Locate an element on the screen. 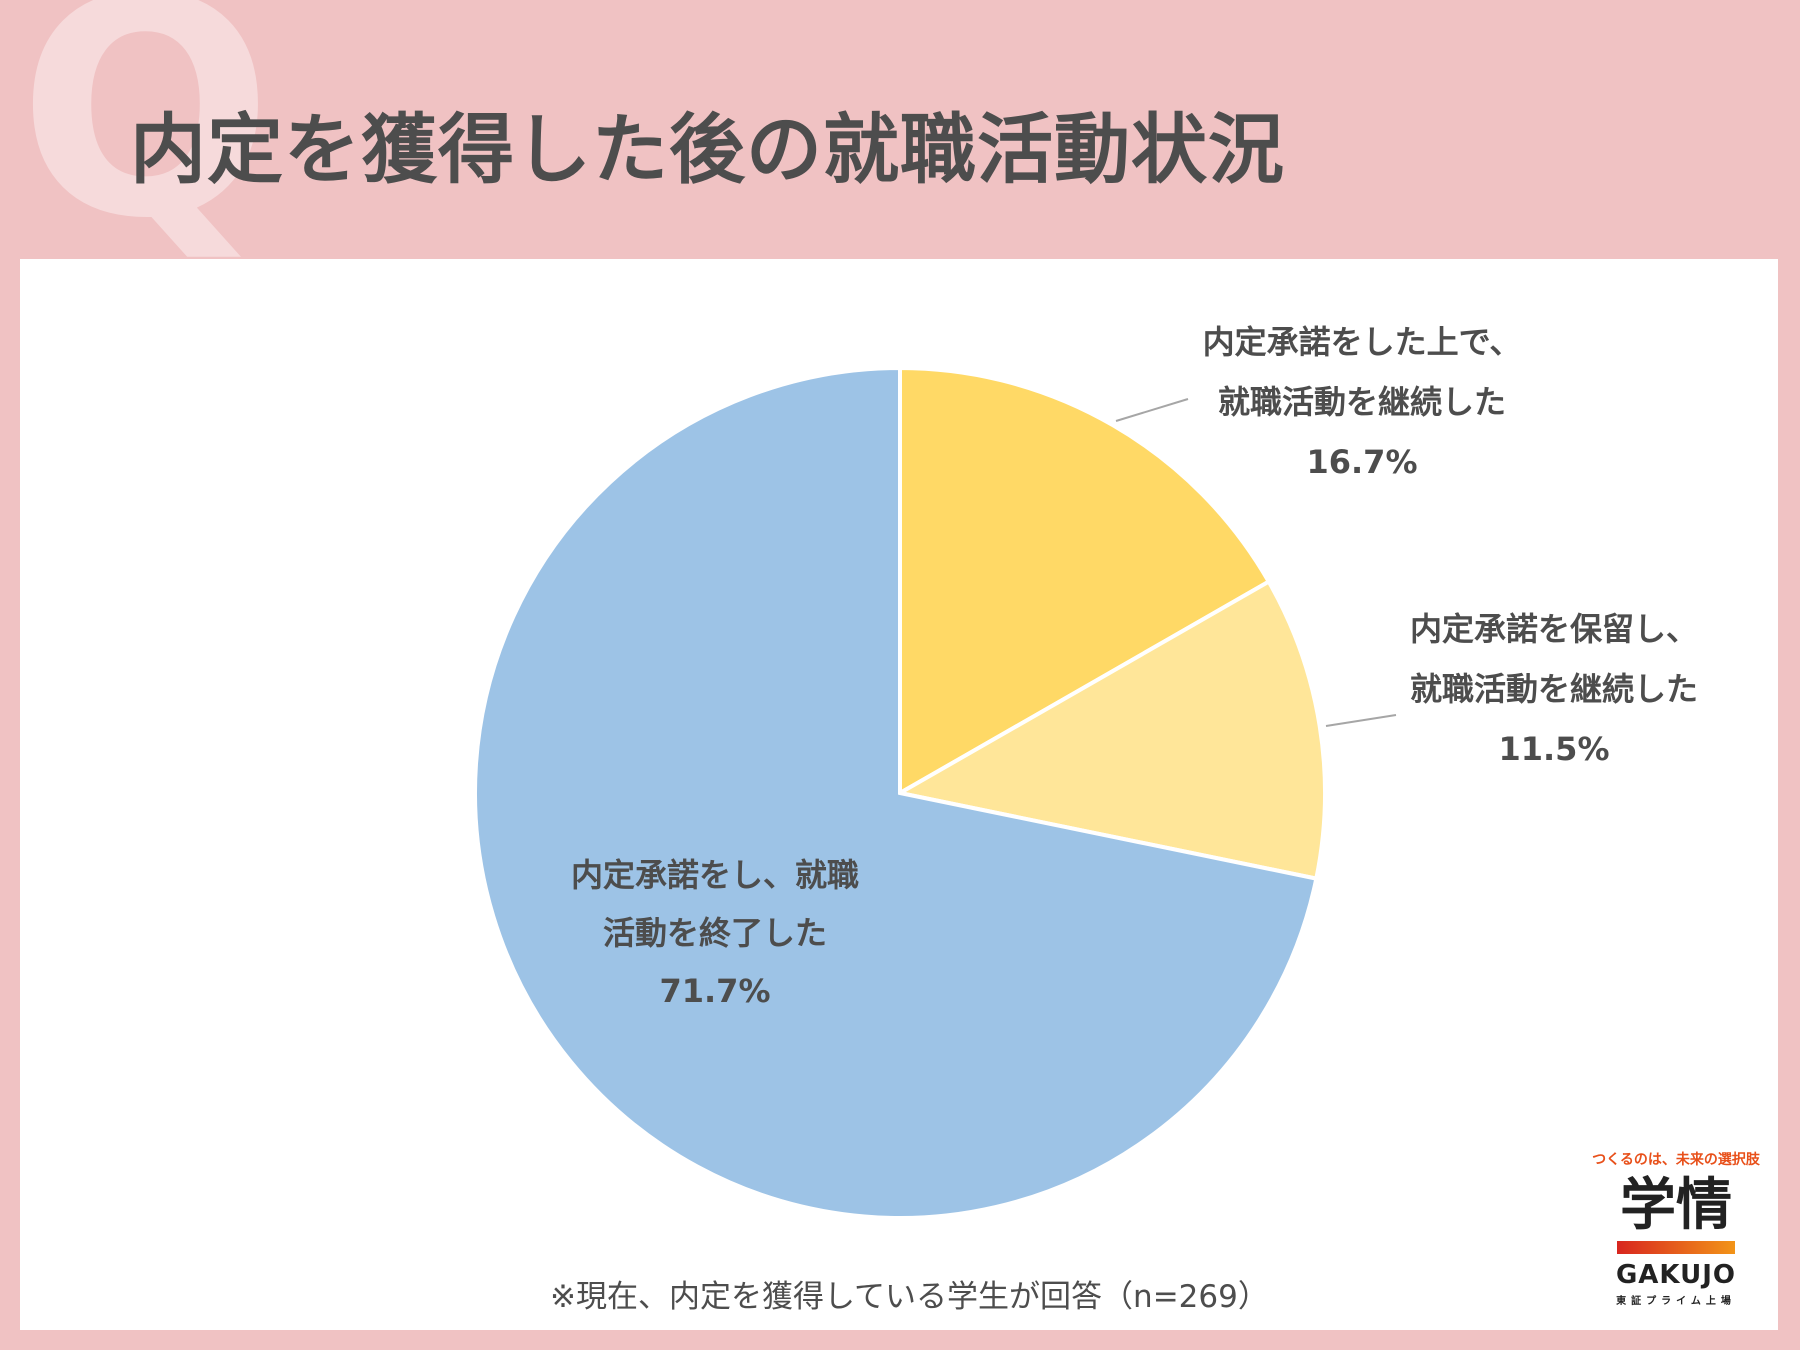 The width and height of the screenshot is (1800, 1350). slice-value-label-1: 16.7% is located at coordinates (1361, 462).